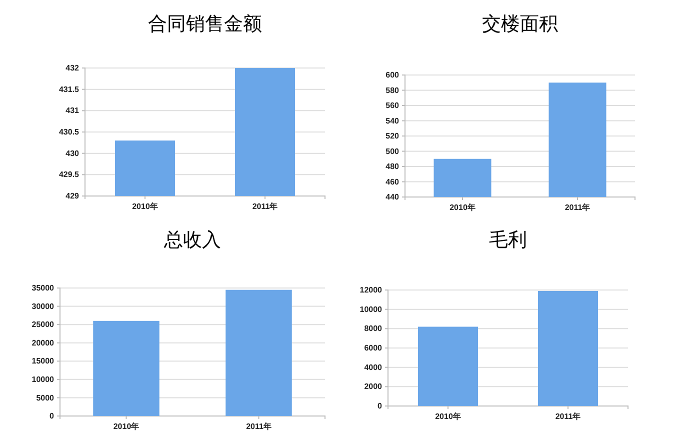 This screenshot has height=446, width=692. What do you see at coordinates (393, 181) in the screenshot?
I see `y-tick-label: 460` at bounding box center [393, 181].